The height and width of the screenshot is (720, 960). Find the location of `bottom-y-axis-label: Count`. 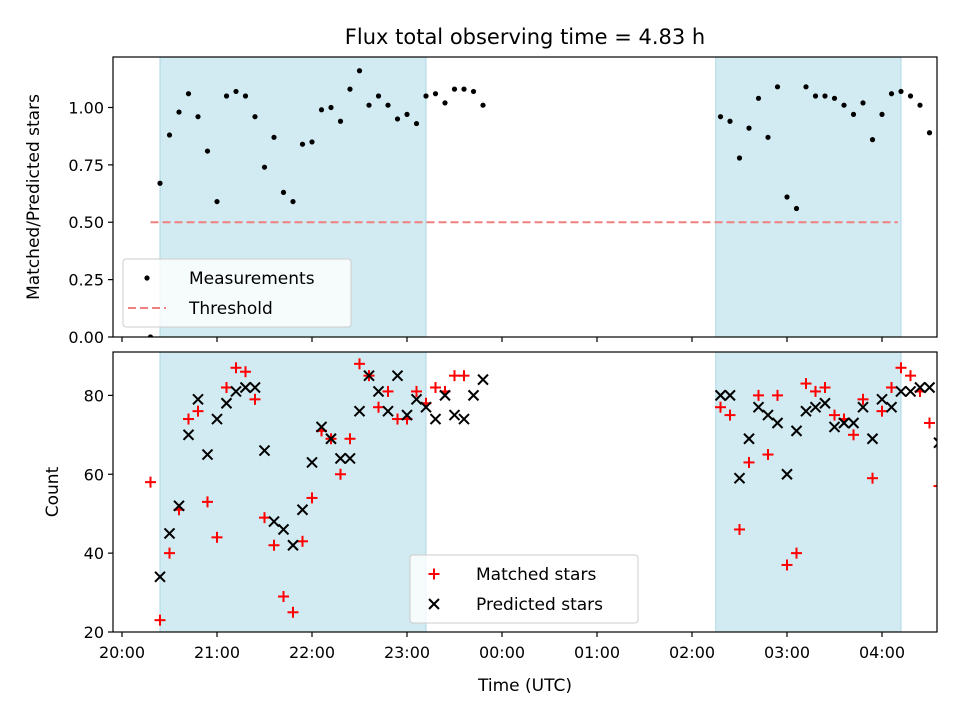

bottom-y-axis-label: Count is located at coordinates (53, 491).